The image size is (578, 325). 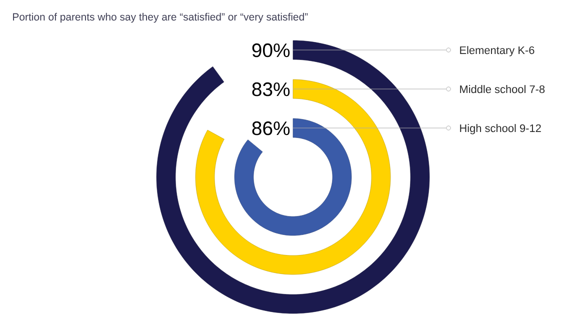 I want to click on text: Portion of parents who say they are “satisfied” or “very satisfied”, so click(x=160, y=17).